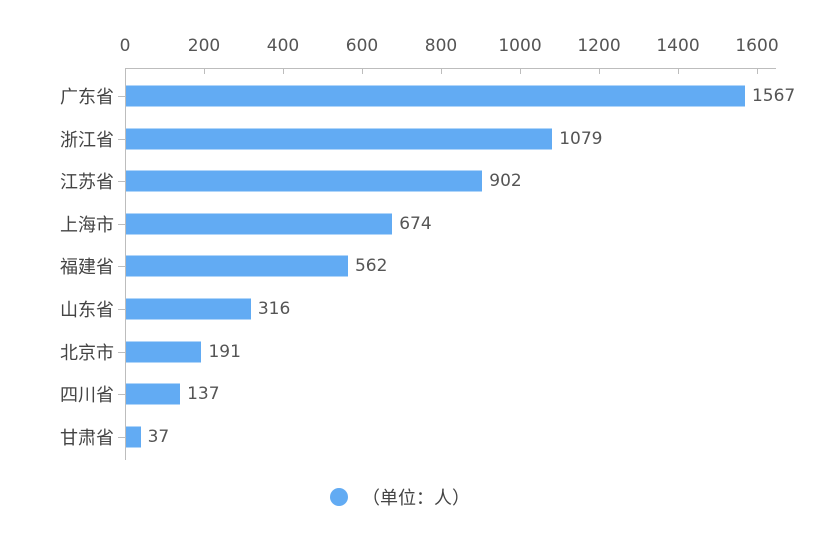 The height and width of the screenshot is (553, 819). What do you see at coordinates (371, 266) in the screenshot?
I see `bar-value-label: 562` at bounding box center [371, 266].